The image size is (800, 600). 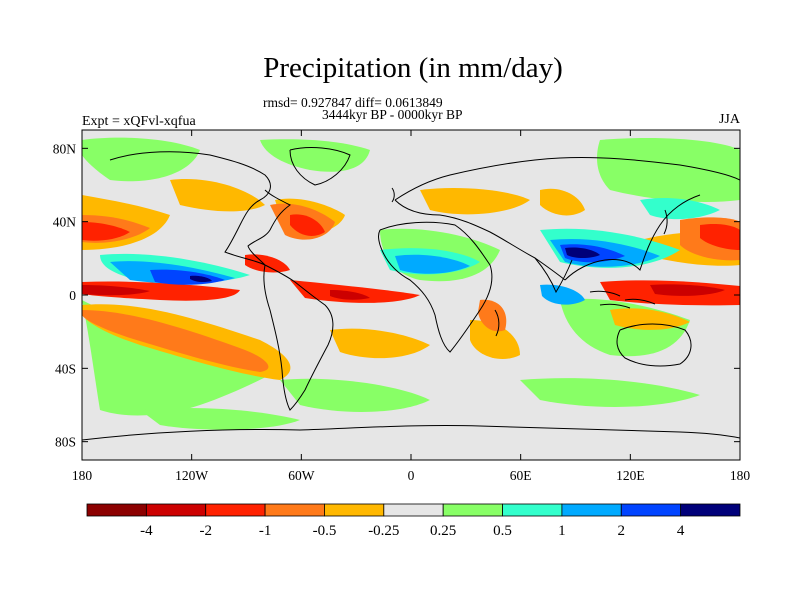 I want to click on coastline-australia, so click(x=654, y=345).